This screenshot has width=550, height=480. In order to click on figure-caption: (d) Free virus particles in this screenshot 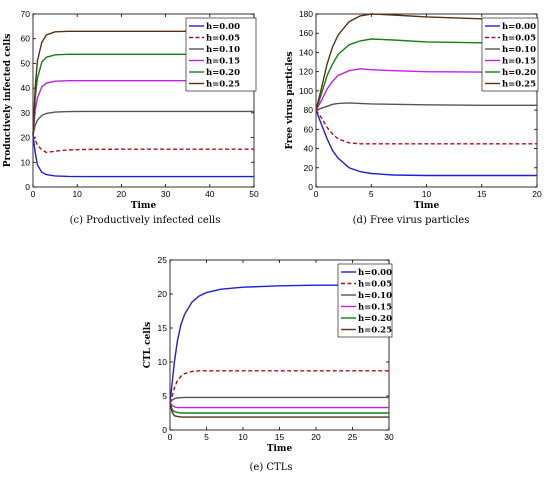, I will do `click(411, 220)`.